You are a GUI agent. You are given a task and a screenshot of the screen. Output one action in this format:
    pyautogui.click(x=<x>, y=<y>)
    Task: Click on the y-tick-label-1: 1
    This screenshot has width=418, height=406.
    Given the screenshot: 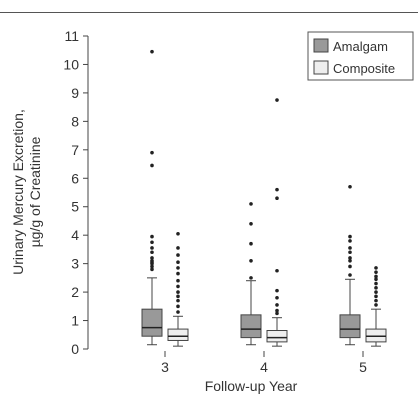 What is the action you would take?
    pyautogui.click(x=75, y=321)
    